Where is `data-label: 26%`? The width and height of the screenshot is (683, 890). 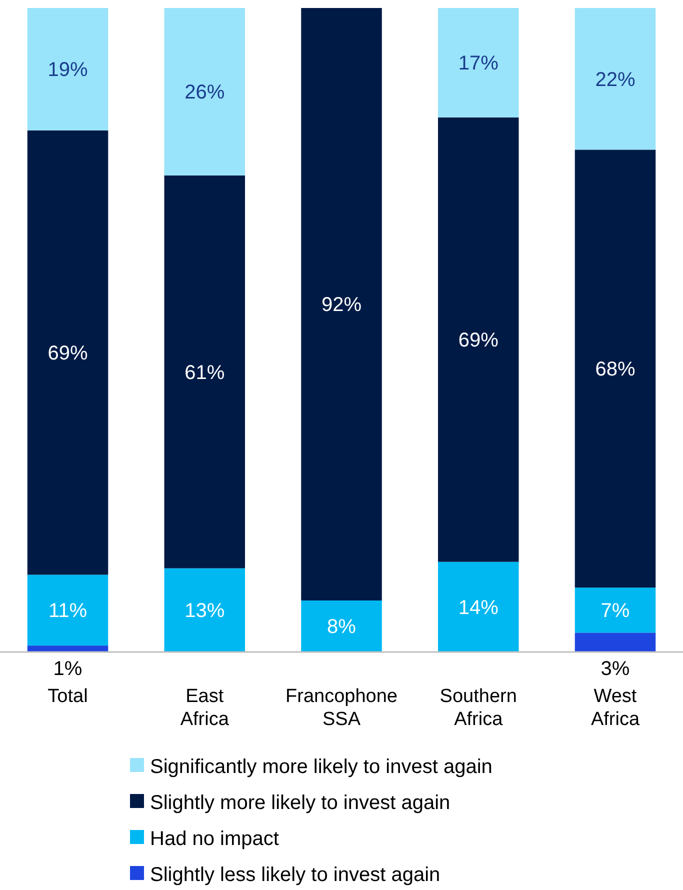
data-label: 26% is located at coordinates (204, 93).